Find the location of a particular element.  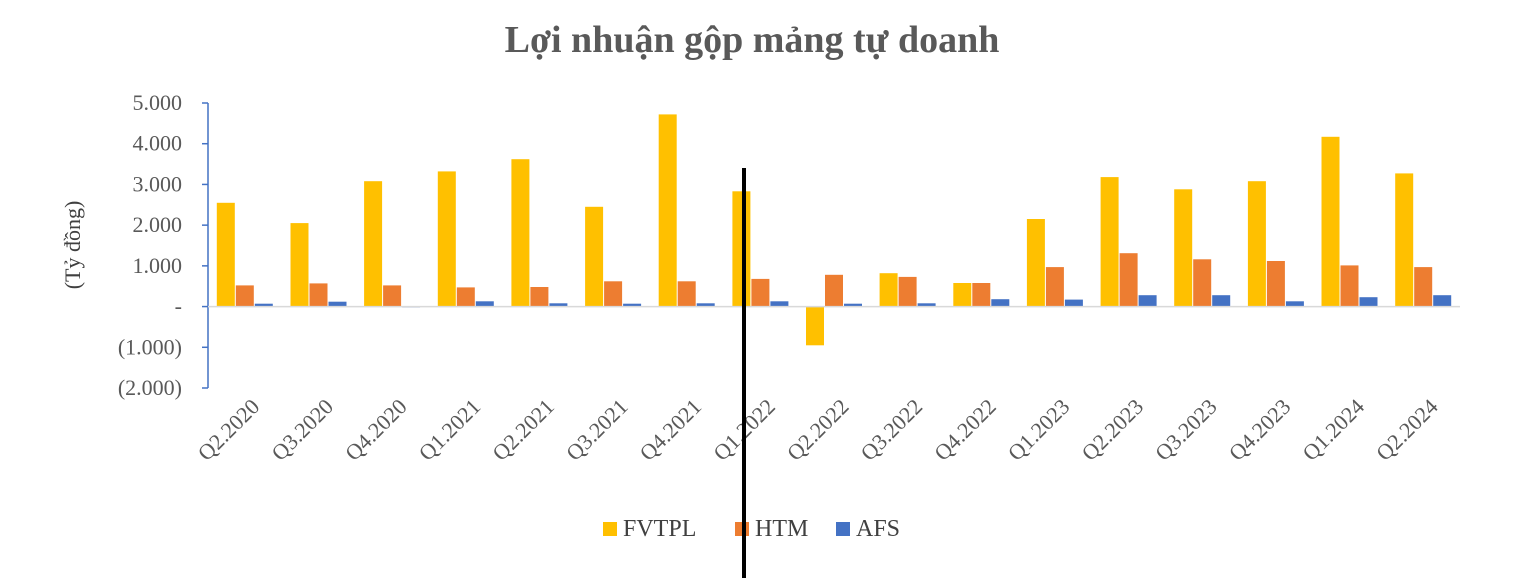

x-tick-label: Q1.2021 is located at coordinates (450, 430).